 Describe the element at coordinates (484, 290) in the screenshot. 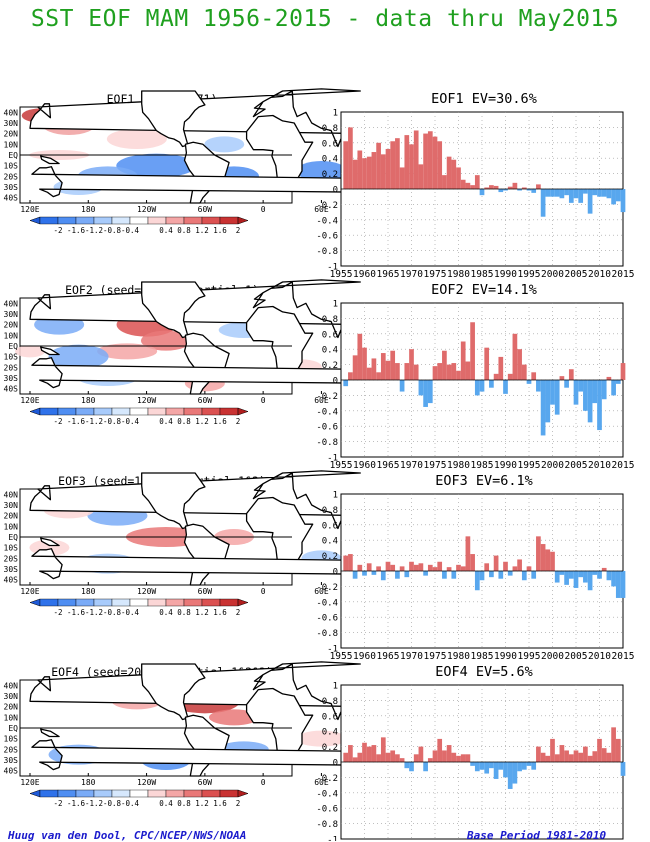

I see `eof2-chart-title: EOF2 EV=14.1%` at that location.